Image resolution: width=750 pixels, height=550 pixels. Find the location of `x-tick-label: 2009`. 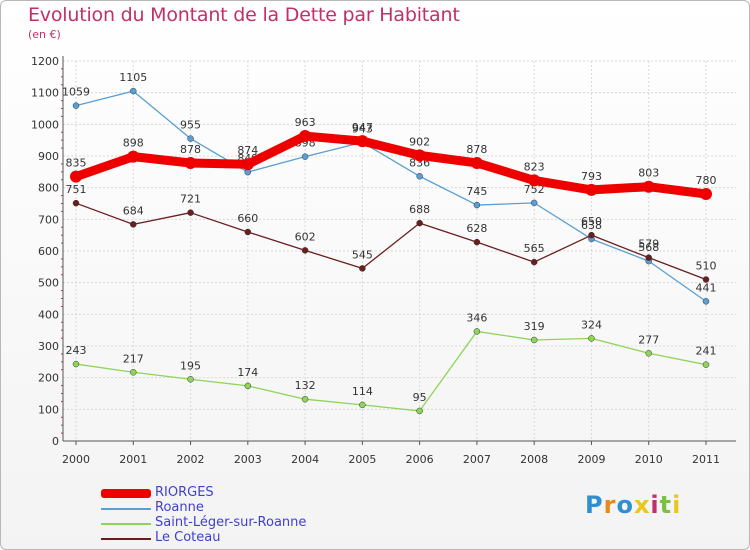

x-tick-label: 2009 is located at coordinates (591, 459).